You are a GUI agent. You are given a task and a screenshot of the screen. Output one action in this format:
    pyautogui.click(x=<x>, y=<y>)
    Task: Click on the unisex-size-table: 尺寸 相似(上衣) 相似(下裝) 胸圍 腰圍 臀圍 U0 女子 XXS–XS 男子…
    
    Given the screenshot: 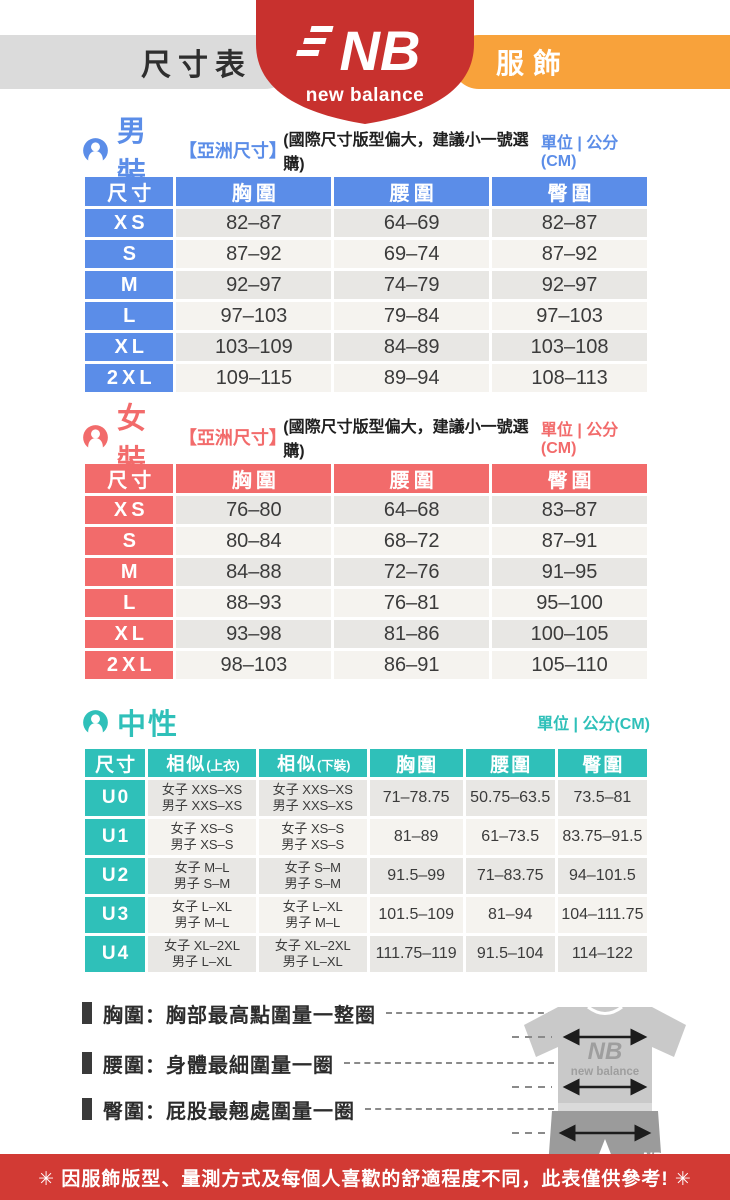 What is the action you would take?
    pyautogui.click(x=366, y=860)
    